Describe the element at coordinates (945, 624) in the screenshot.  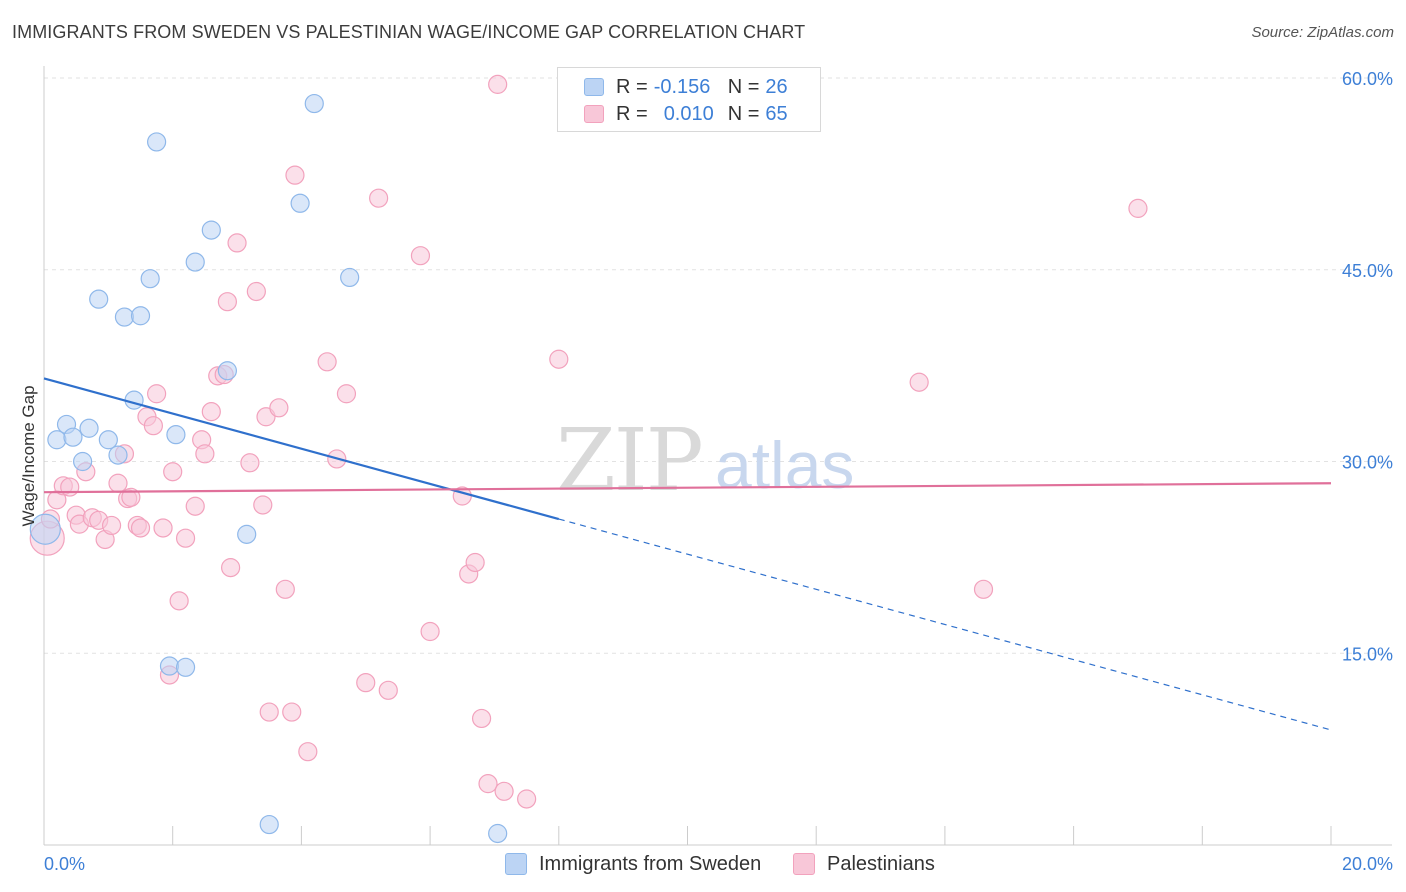
I see `sweden-trend-extension` at that location.